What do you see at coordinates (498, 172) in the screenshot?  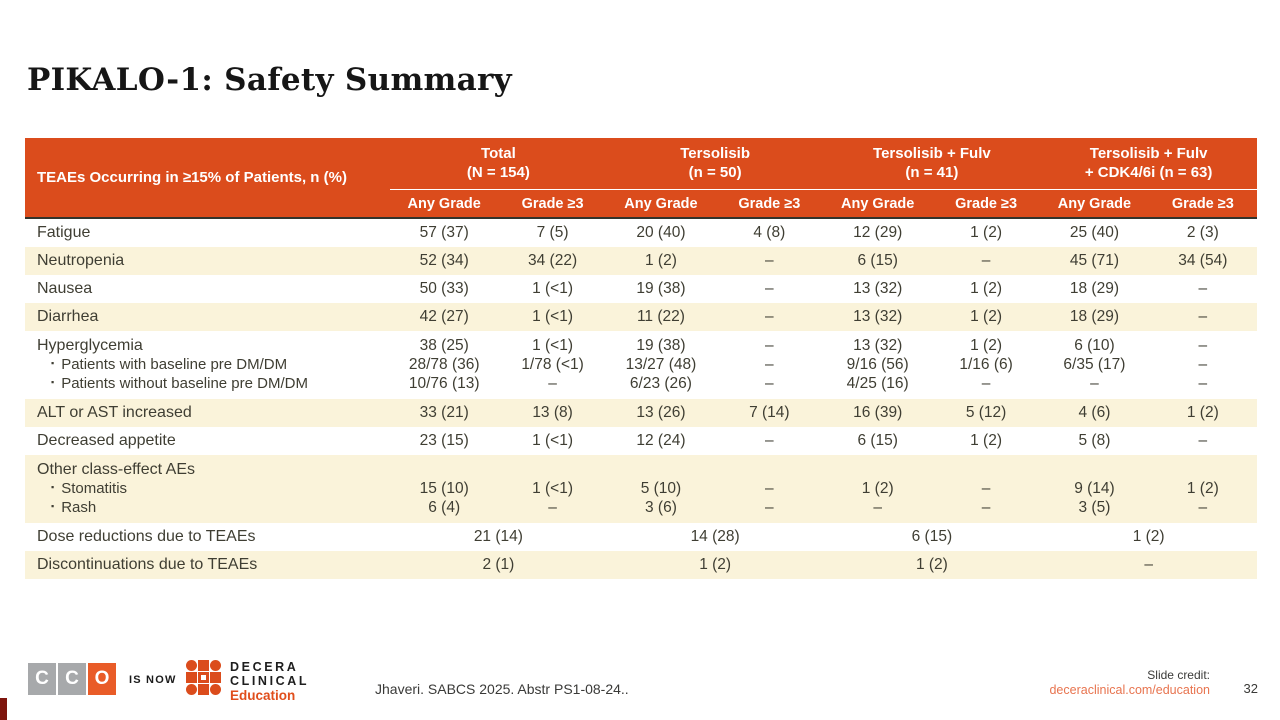 I see `group-n: (N = 154)` at bounding box center [498, 172].